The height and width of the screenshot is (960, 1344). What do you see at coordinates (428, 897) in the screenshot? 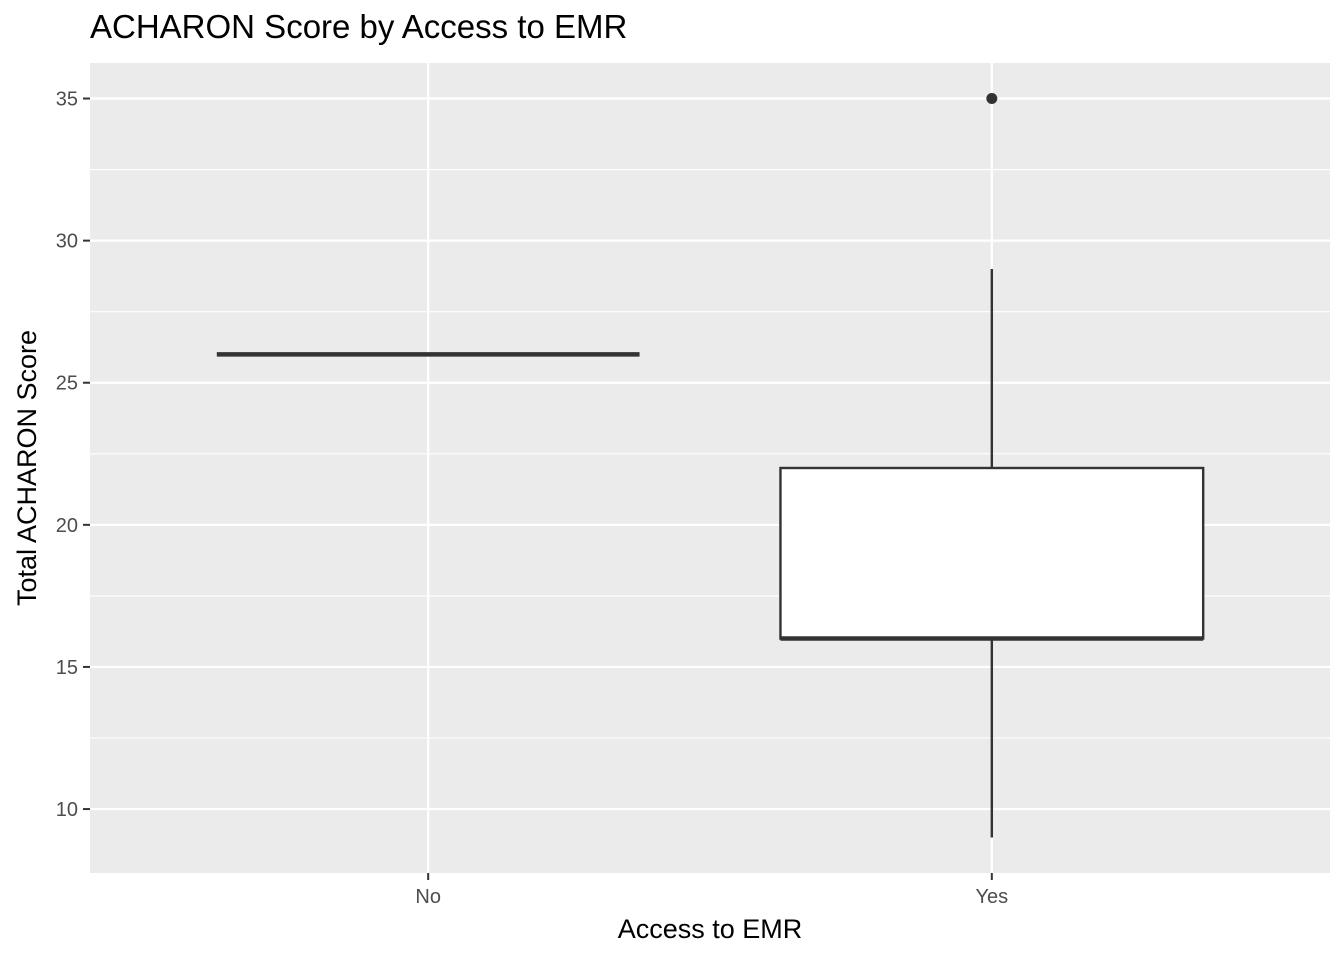
I see `x-tick-label: No` at bounding box center [428, 897].